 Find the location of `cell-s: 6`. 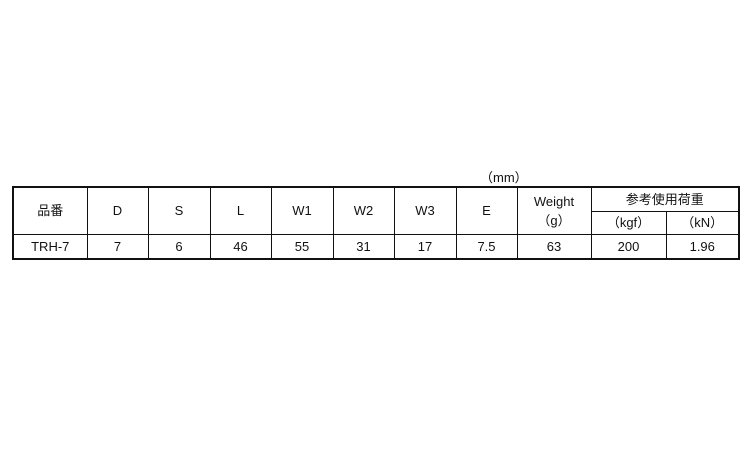

cell-s: 6 is located at coordinates (179, 246).